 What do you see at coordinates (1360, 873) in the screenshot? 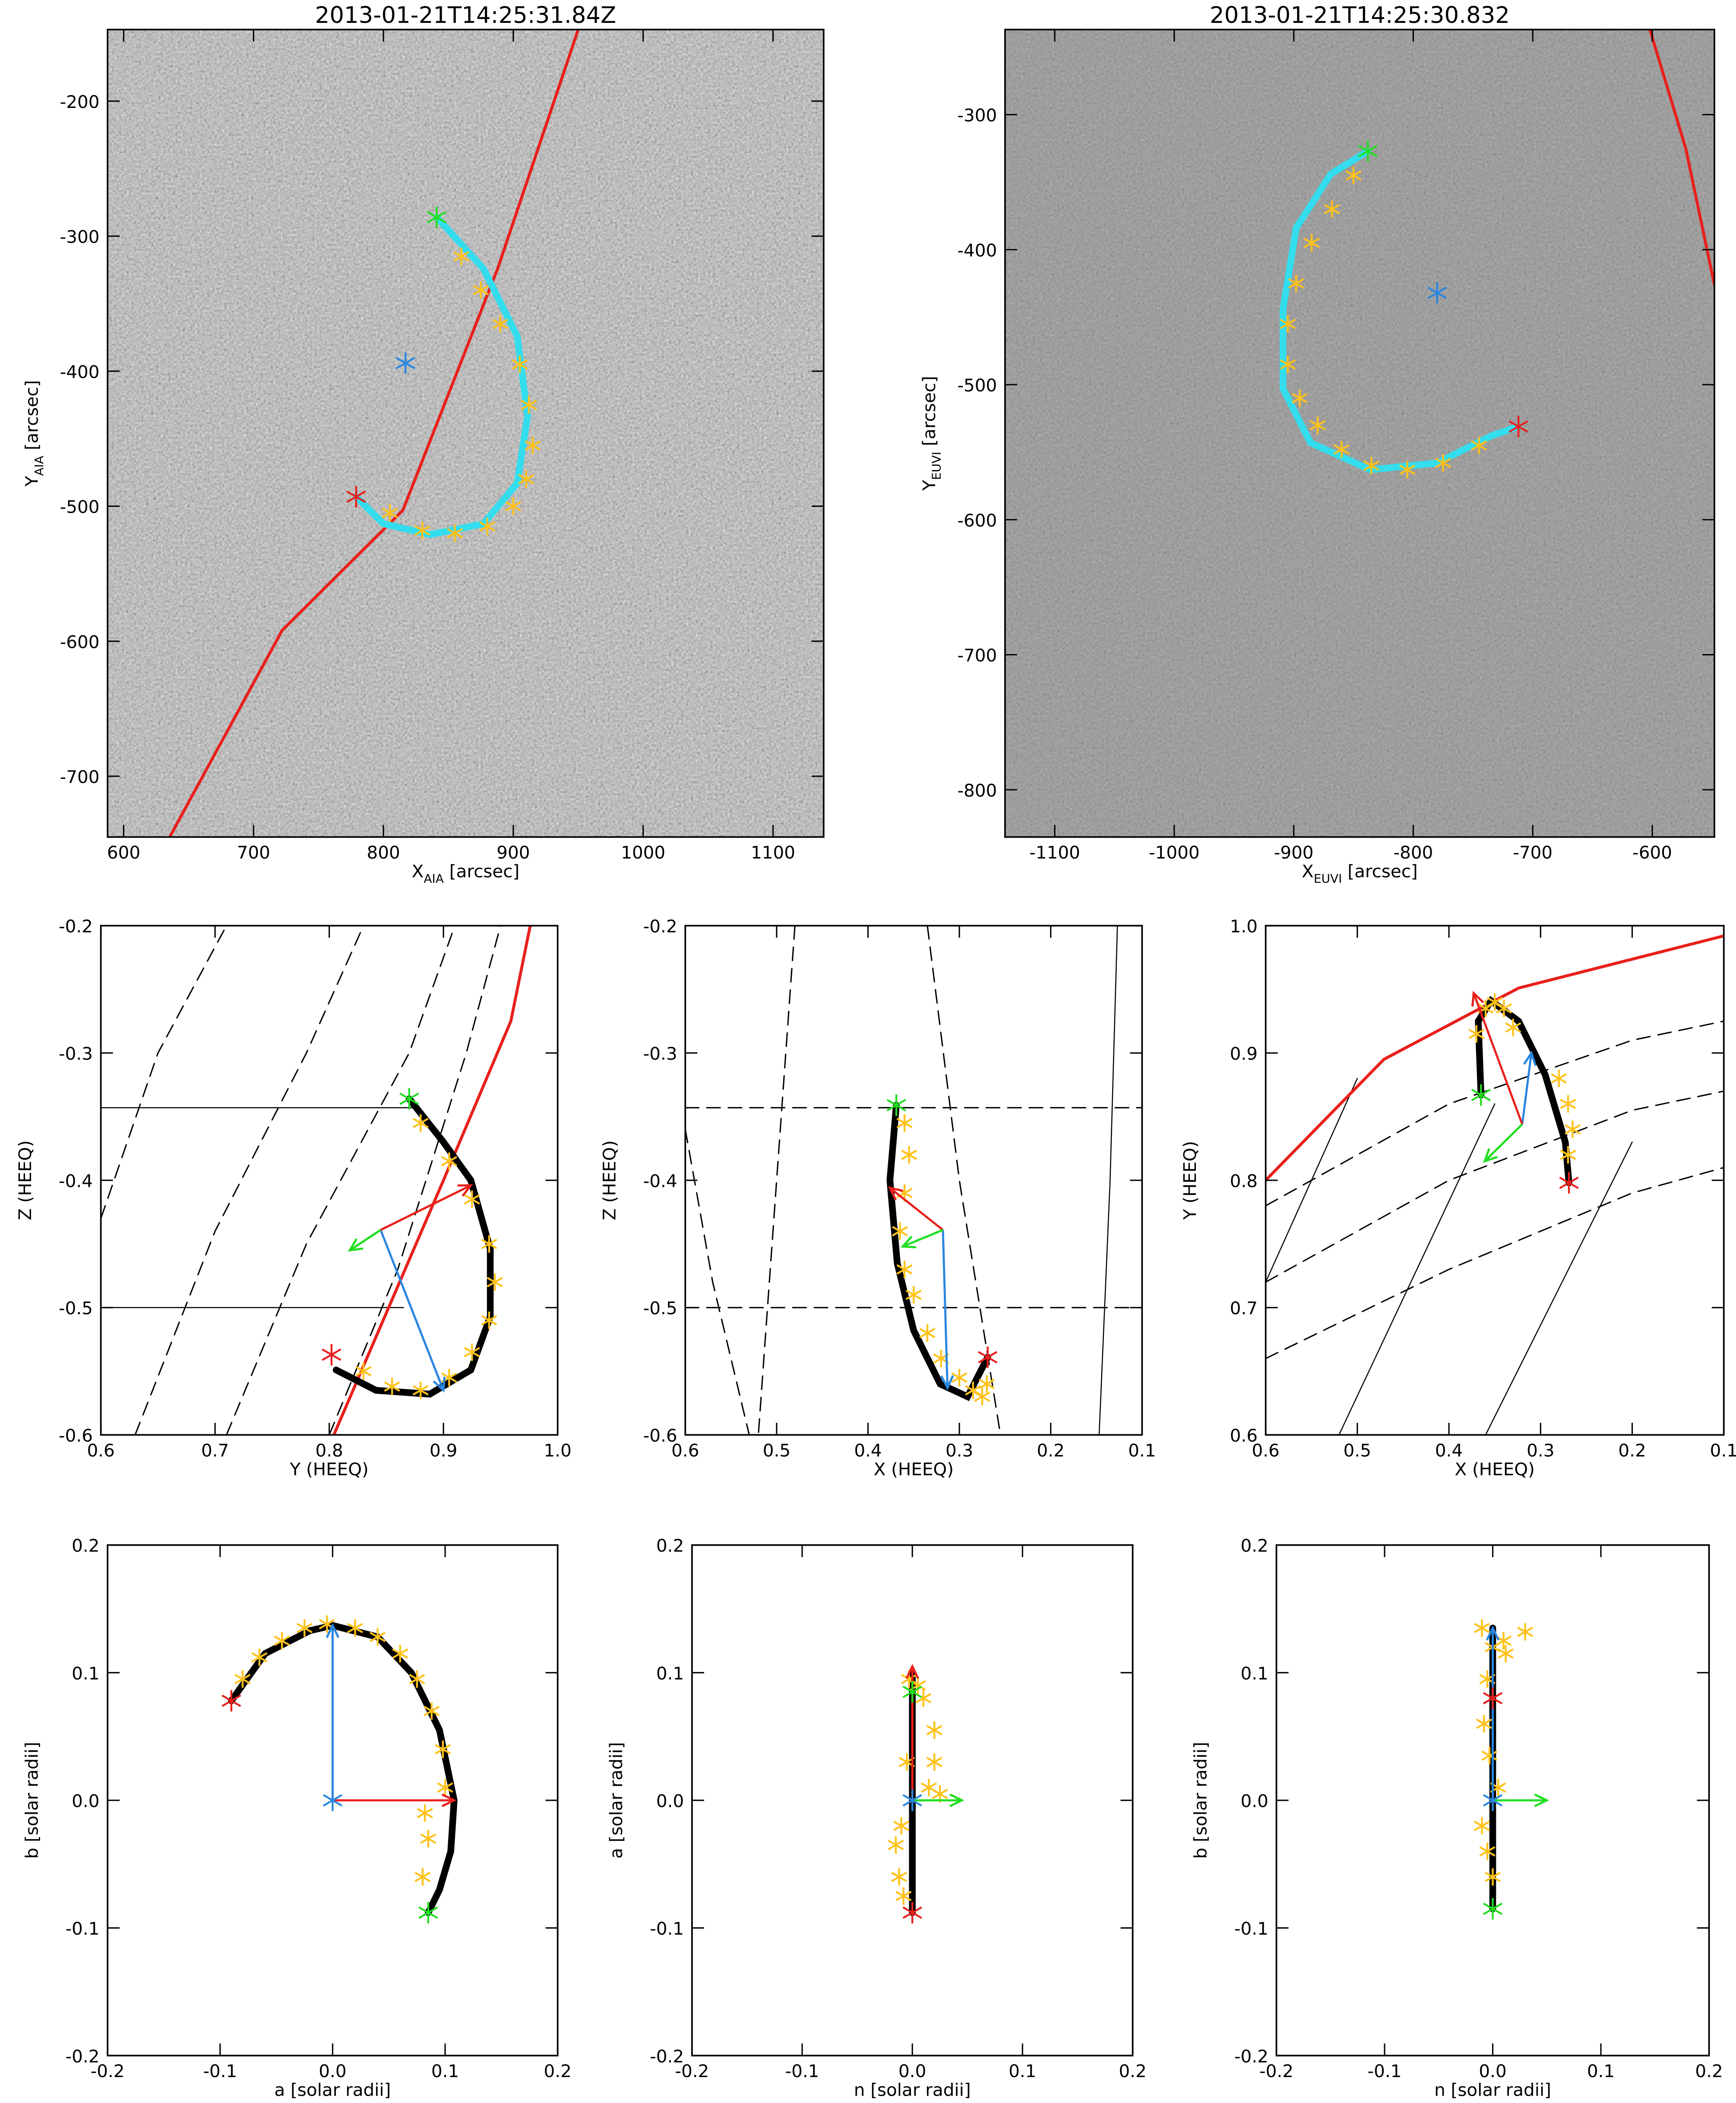
I see `x-axis-label: XEUVI [arcsec]` at bounding box center [1360, 873].